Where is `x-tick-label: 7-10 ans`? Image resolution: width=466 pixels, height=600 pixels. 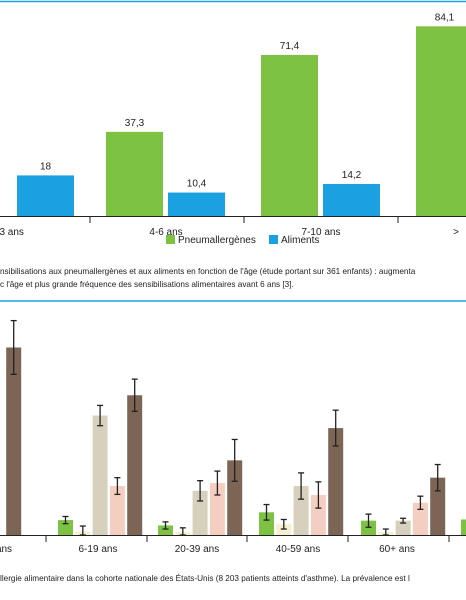
x-tick-label: 7-10 ans is located at coordinates (321, 232).